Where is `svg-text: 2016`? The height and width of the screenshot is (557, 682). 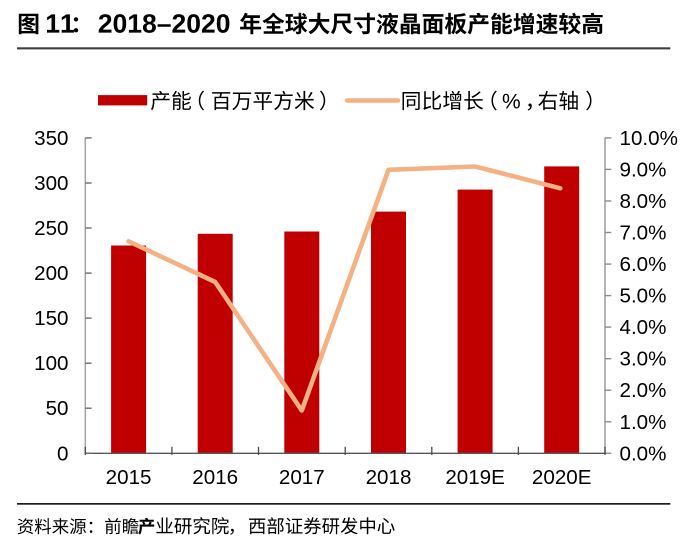
svg-text: 2016 is located at coordinates (215, 477).